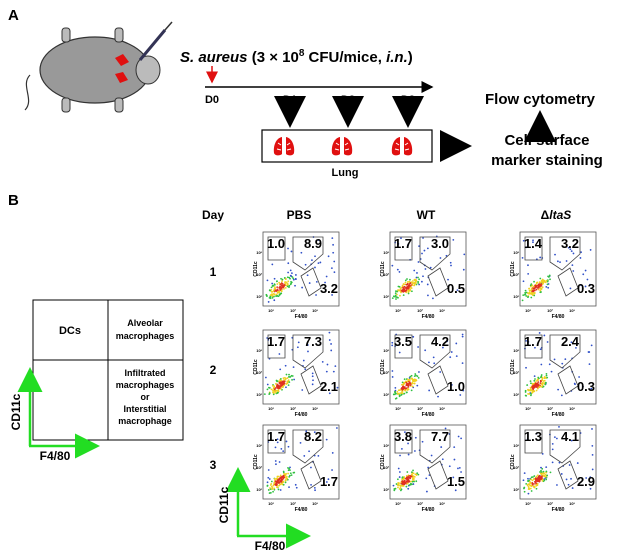 The width and height of the screenshot is (622, 555). Describe the element at coordinates (533, 243) in the screenshot. I see `percent-dc: 1.4` at that location.